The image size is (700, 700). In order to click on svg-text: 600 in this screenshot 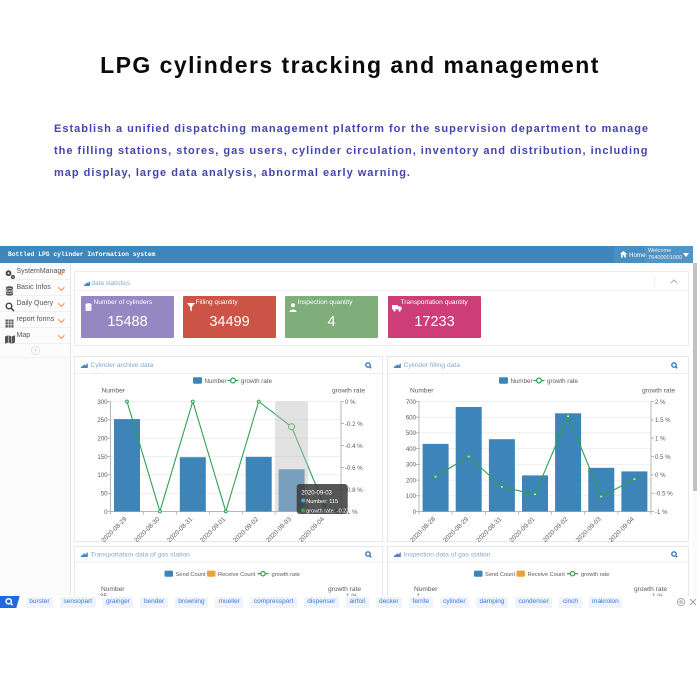, I will do `click(411, 417)`.